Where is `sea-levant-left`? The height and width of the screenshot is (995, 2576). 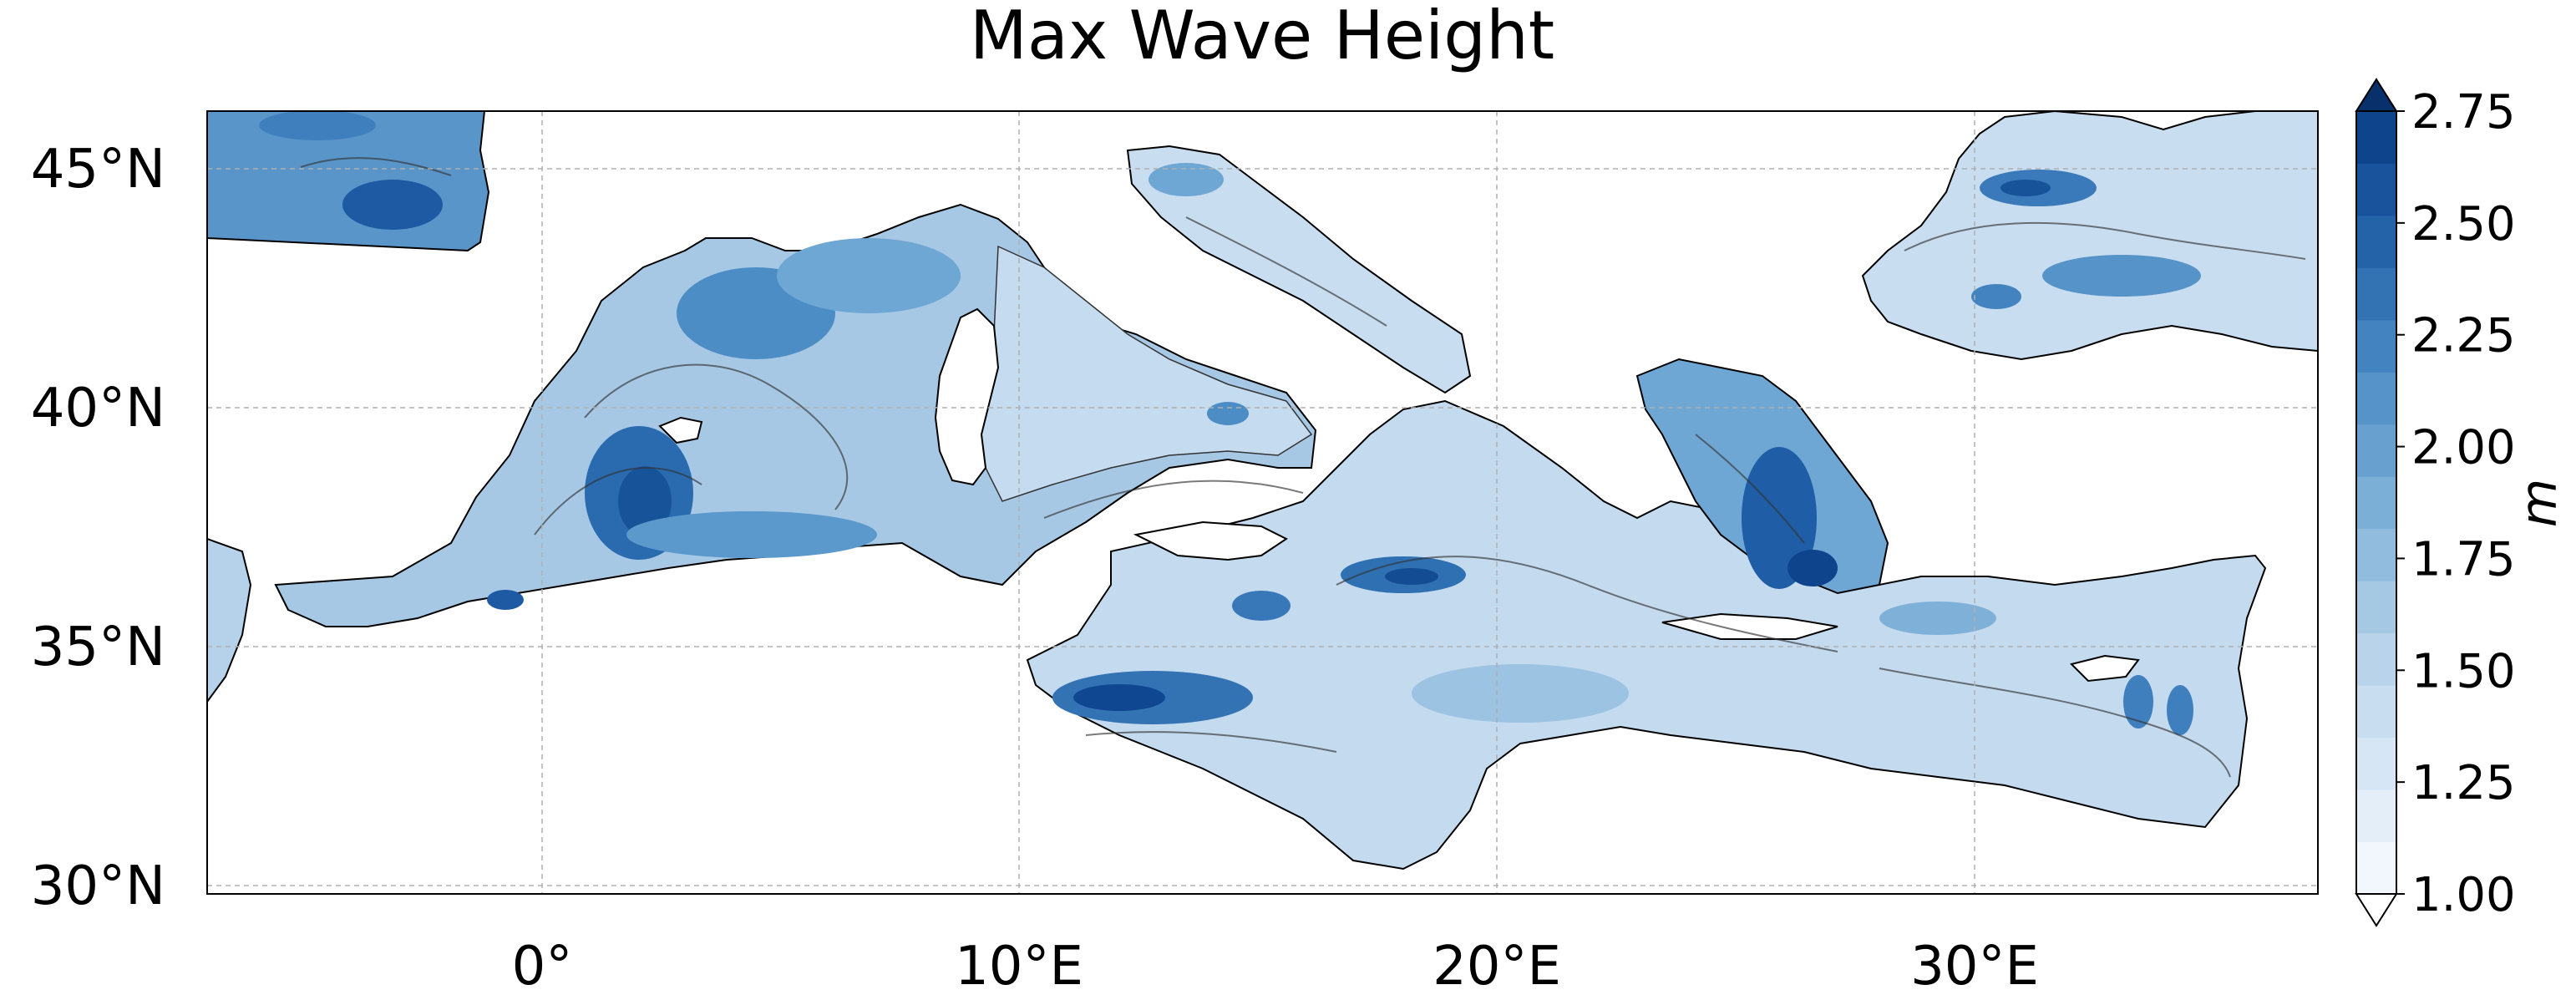 sea-levant-left is located at coordinates (2138, 702).